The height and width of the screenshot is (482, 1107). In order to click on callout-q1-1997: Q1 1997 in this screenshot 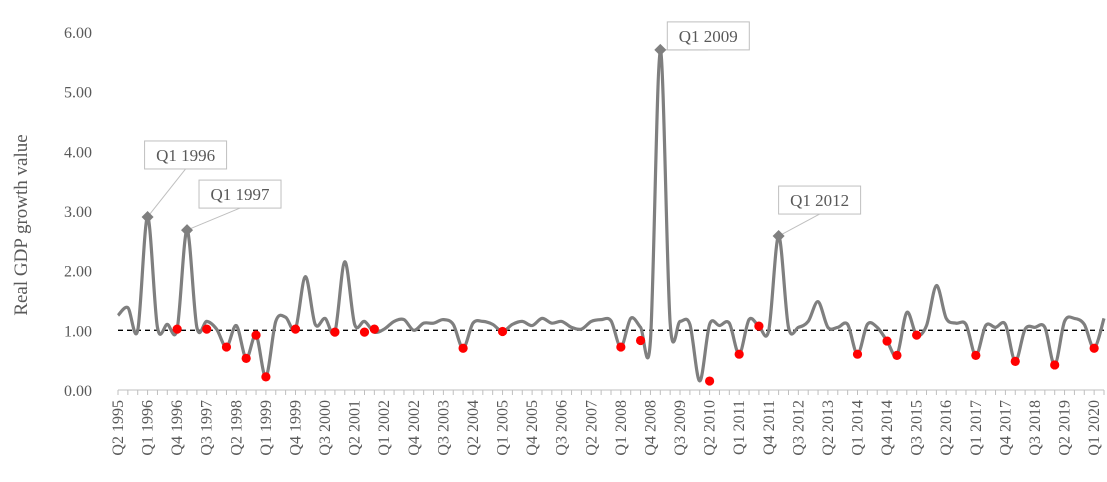, I will do `click(231, 208)`.